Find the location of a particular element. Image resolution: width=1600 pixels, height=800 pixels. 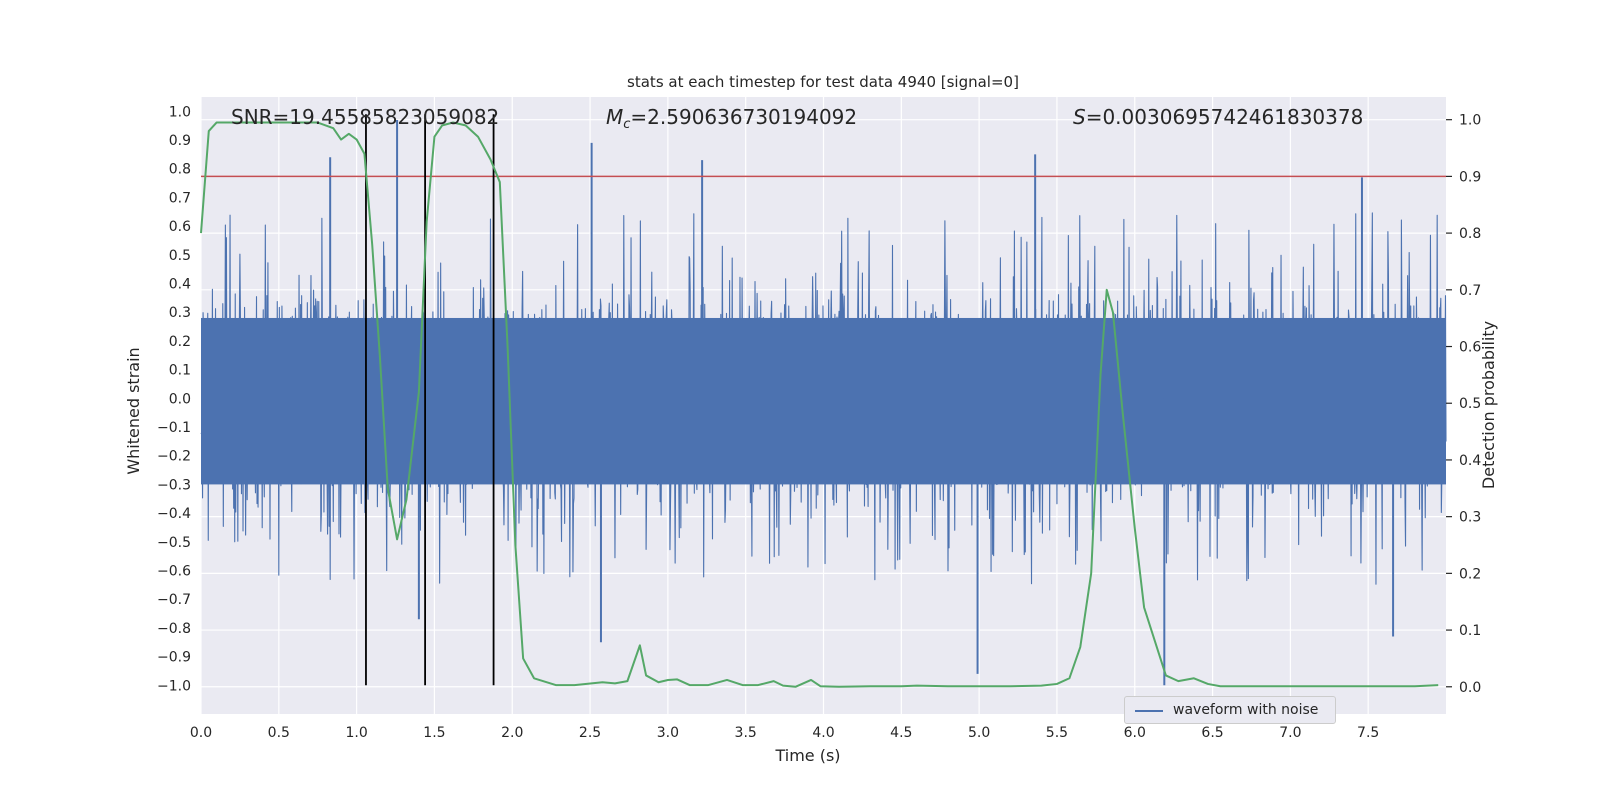

right-tick-label: 0.8 is located at coordinates (1470, 234).